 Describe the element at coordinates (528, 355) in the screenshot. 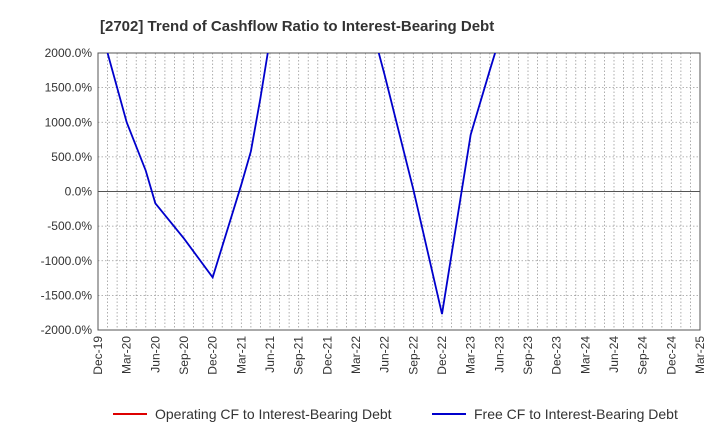

I see `x-tick-label: Sep-23` at that location.